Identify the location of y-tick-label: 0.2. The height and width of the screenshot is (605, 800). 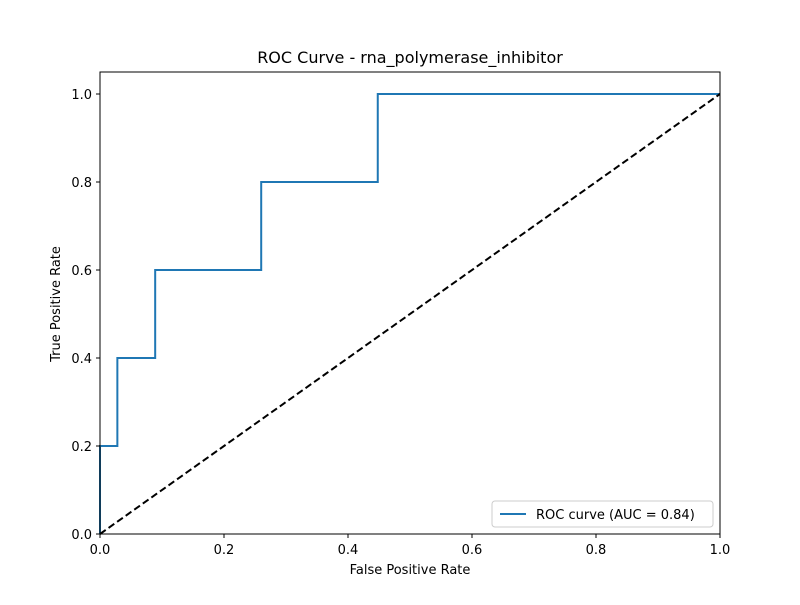
(81, 447).